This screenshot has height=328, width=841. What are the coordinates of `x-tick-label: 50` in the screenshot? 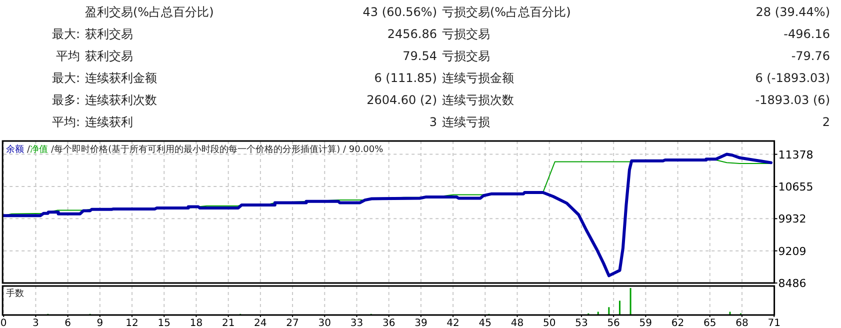 It's located at (549, 323).